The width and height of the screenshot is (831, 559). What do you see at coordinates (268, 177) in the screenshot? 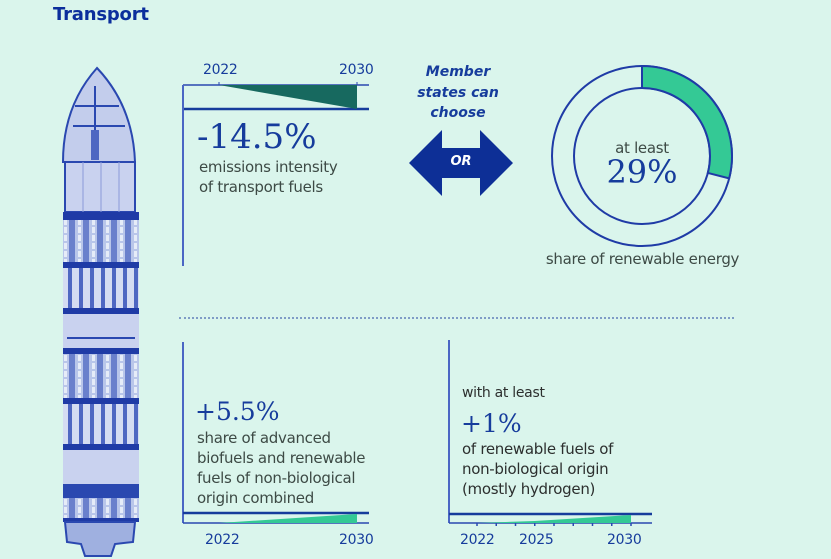
I see `emissions-description: emissions intensity of transport fuels` at bounding box center [268, 177].